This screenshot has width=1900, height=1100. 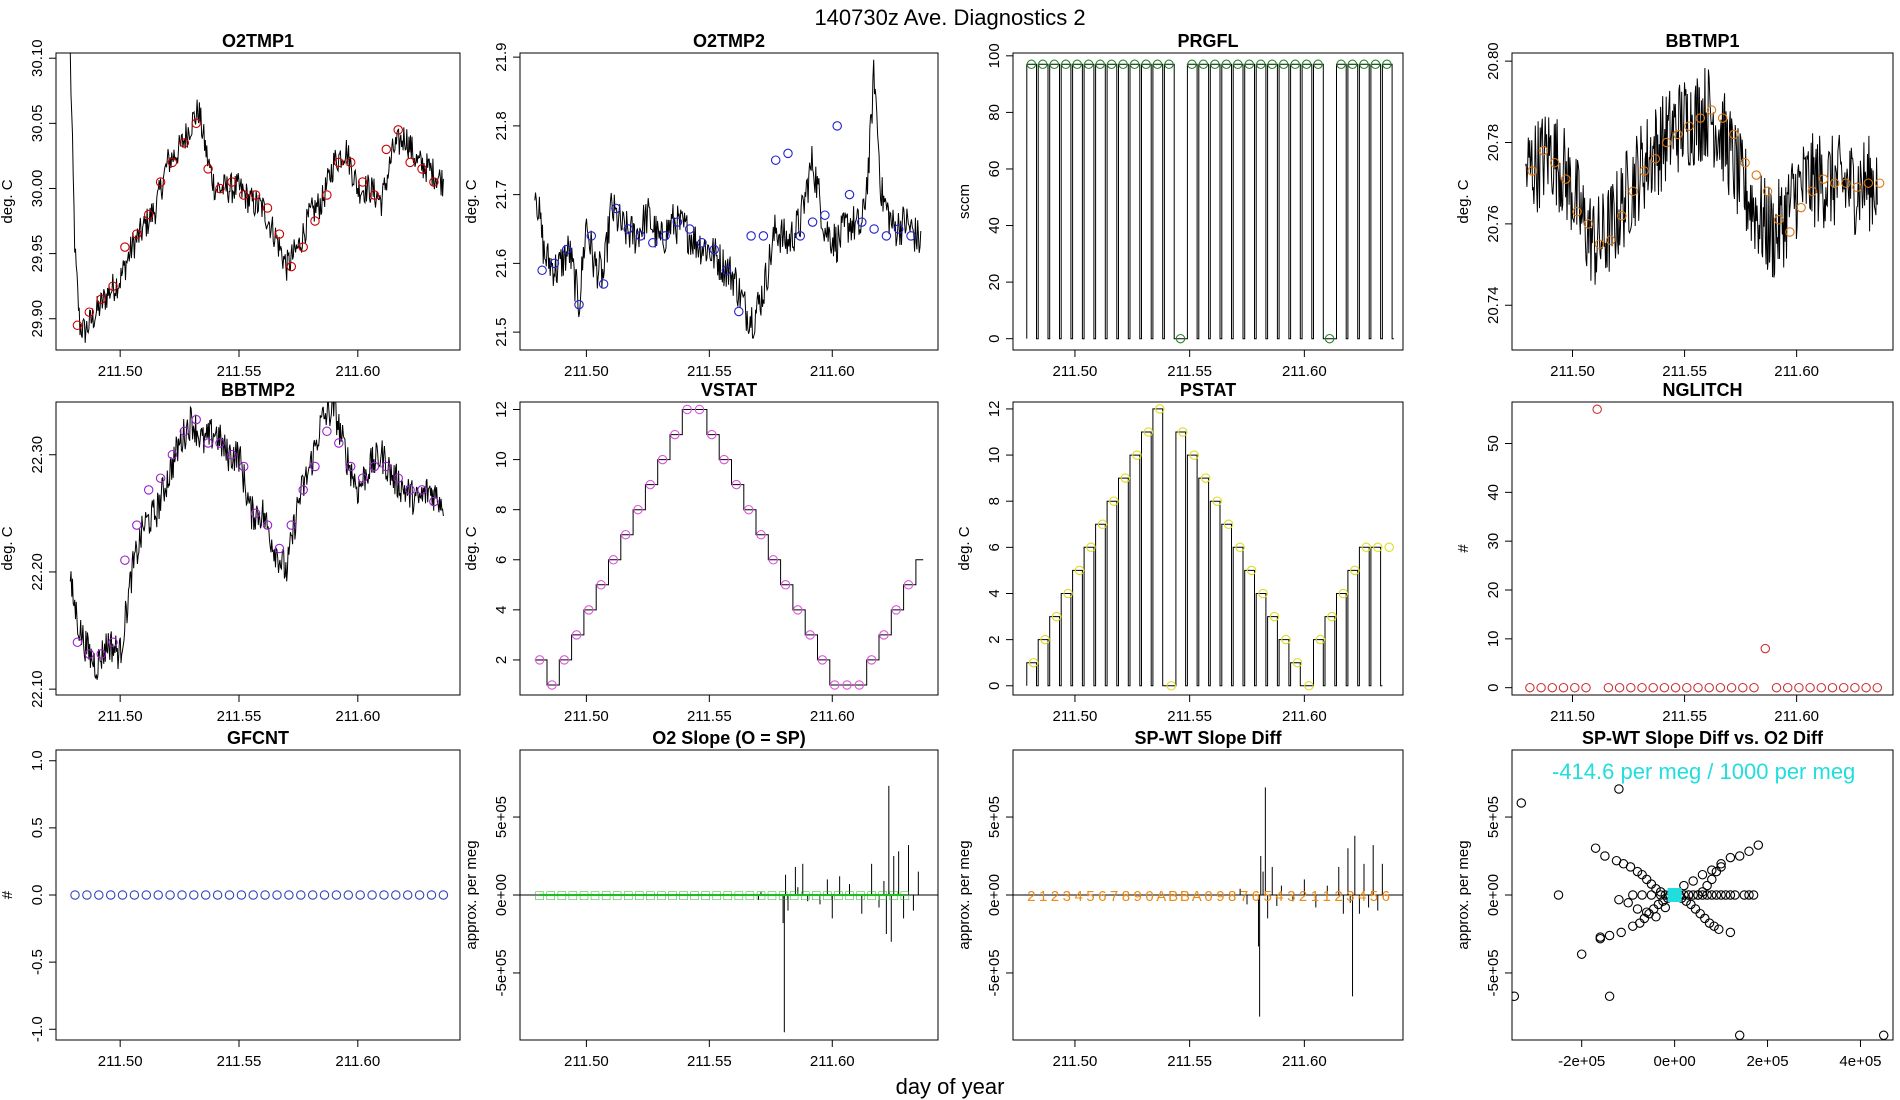 I want to click on char-marker: 4, so click(x=1279, y=896).